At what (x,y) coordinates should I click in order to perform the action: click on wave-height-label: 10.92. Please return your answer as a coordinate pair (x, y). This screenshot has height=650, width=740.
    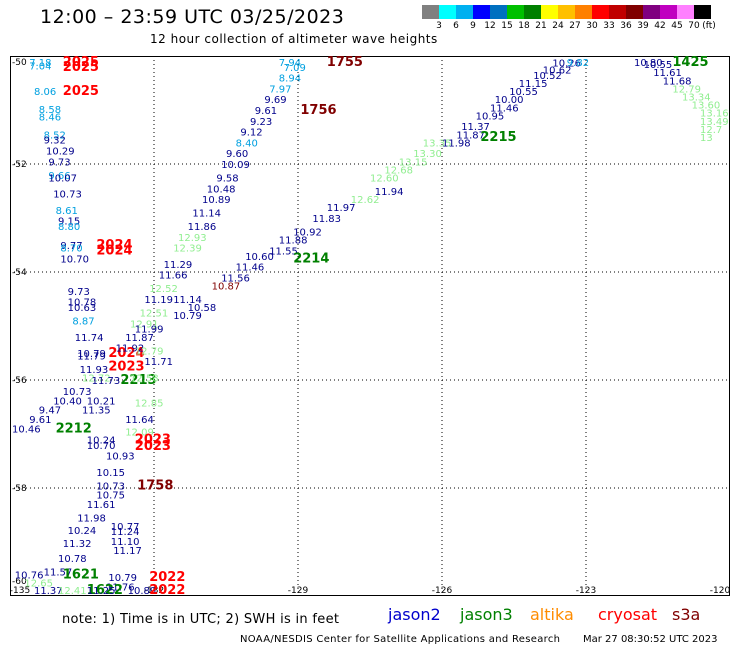
    Looking at the image, I should click on (307, 233).